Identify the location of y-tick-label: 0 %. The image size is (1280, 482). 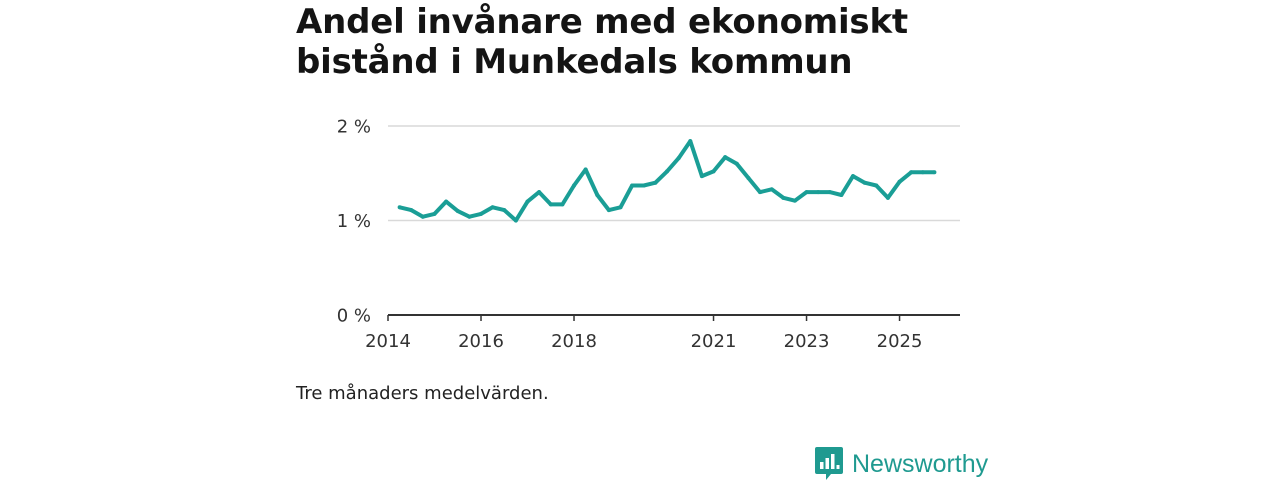
(354, 316).